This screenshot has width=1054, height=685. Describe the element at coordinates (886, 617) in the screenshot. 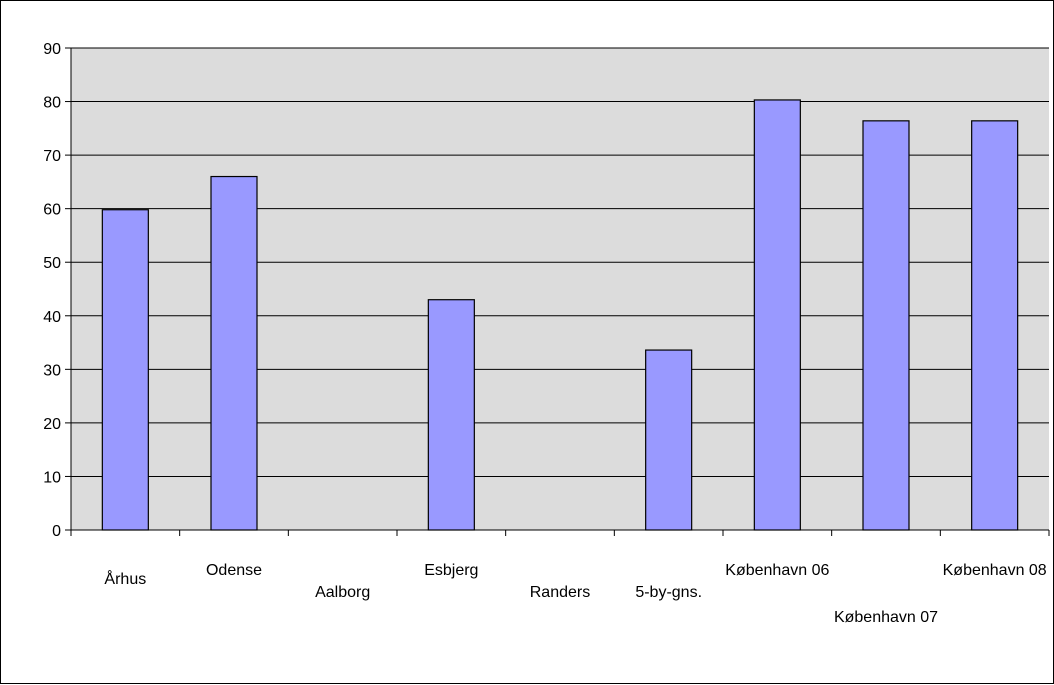

I see `x-tick-label: København 07` at that location.